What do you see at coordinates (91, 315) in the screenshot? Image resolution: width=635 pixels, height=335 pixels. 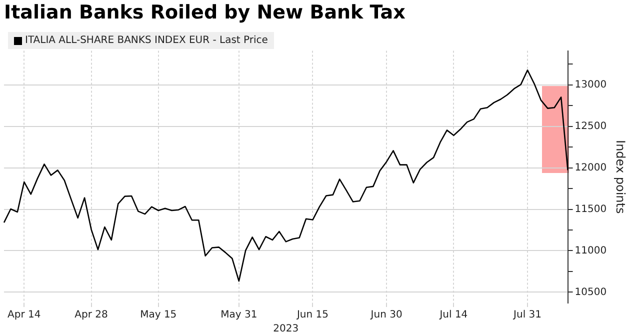 I see `x-tick-label: Apr 28` at bounding box center [91, 315].